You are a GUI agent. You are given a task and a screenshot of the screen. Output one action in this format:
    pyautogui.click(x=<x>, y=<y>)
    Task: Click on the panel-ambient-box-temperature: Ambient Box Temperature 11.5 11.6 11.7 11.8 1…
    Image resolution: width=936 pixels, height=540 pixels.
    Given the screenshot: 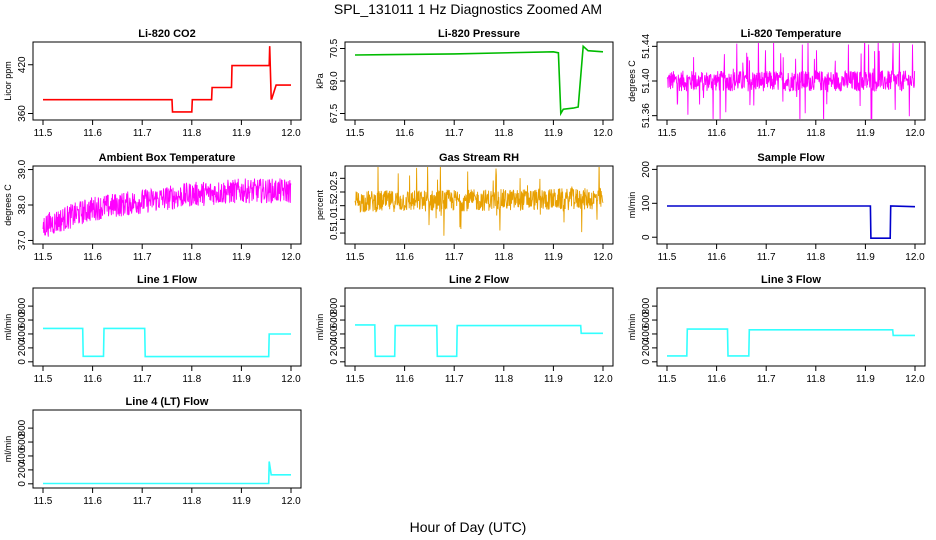 What is the action you would take?
    pyautogui.click(x=152, y=207)
    